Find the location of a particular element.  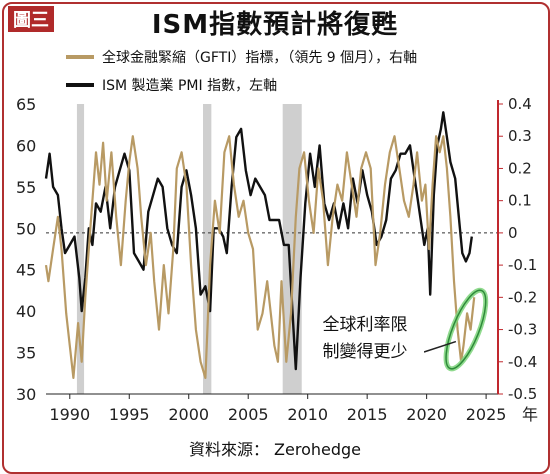

legend-swatch-ism is located at coordinates (80, 85).